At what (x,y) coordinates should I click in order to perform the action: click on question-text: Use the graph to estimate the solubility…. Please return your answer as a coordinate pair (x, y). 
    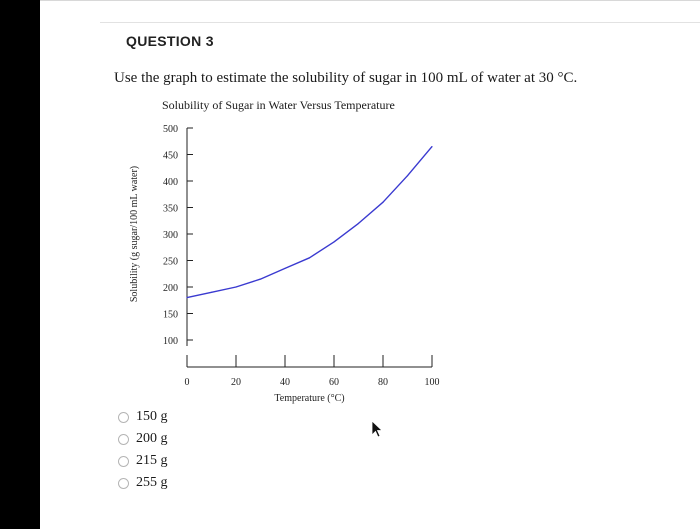
    Looking at the image, I should click on (346, 78).